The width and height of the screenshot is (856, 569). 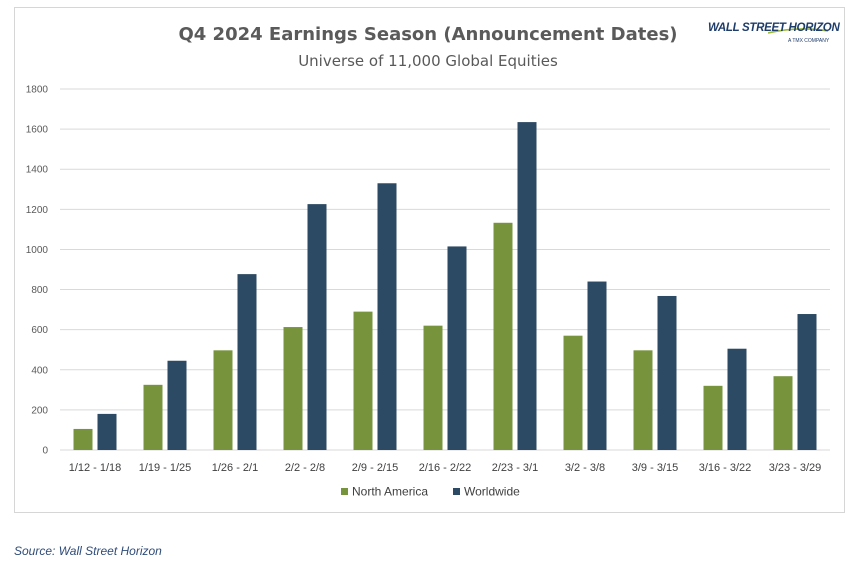 I want to click on logo-tagline: A TMX COMPANY, so click(x=809, y=41).